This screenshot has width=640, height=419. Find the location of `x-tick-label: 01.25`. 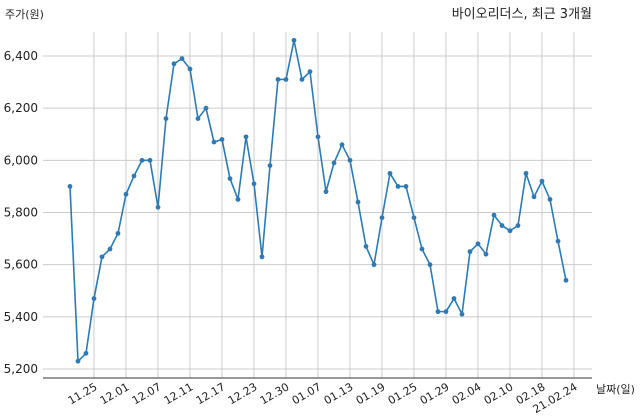

x-tick-label: 01.25 is located at coordinates (403, 393).